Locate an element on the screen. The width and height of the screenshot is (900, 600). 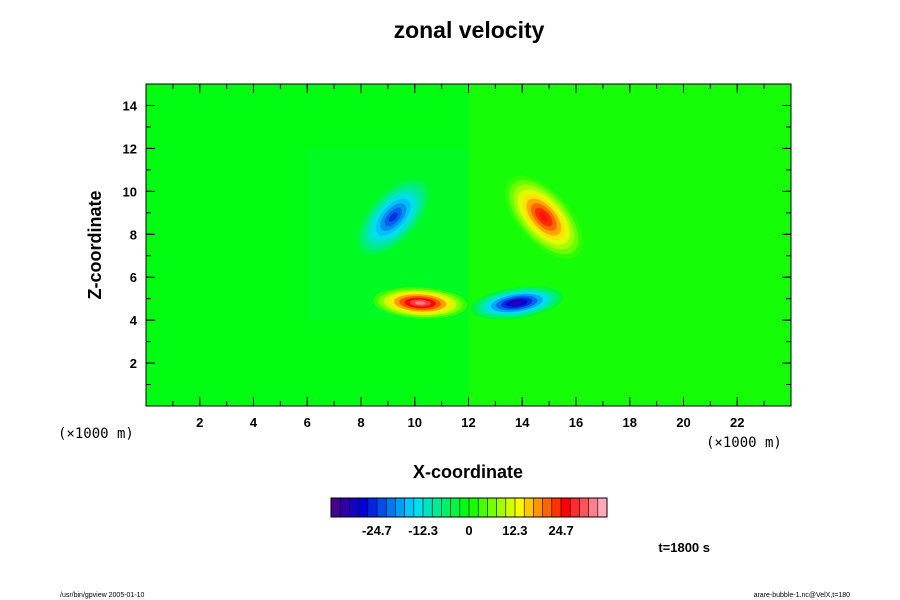
x-tick-label: 6 is located at coordinates (307, 422).